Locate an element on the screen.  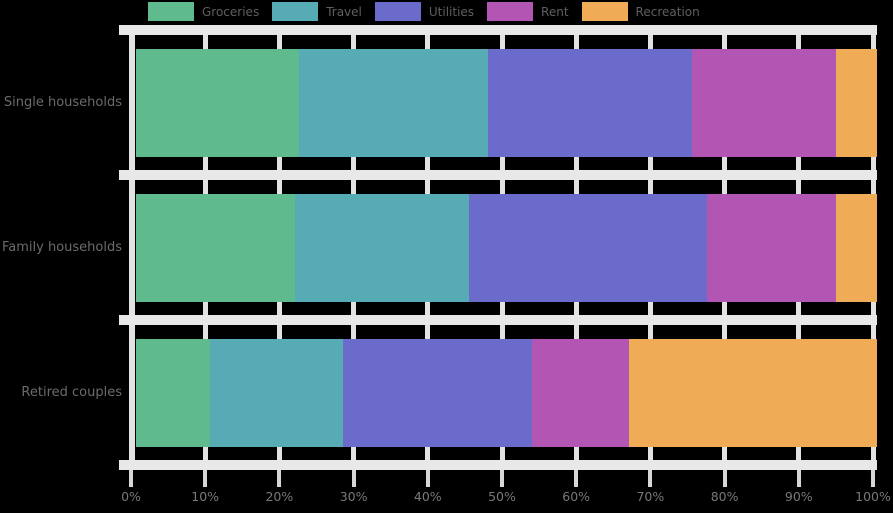
x-axis-tick-label: 100% is located at coordinates (873, 496).